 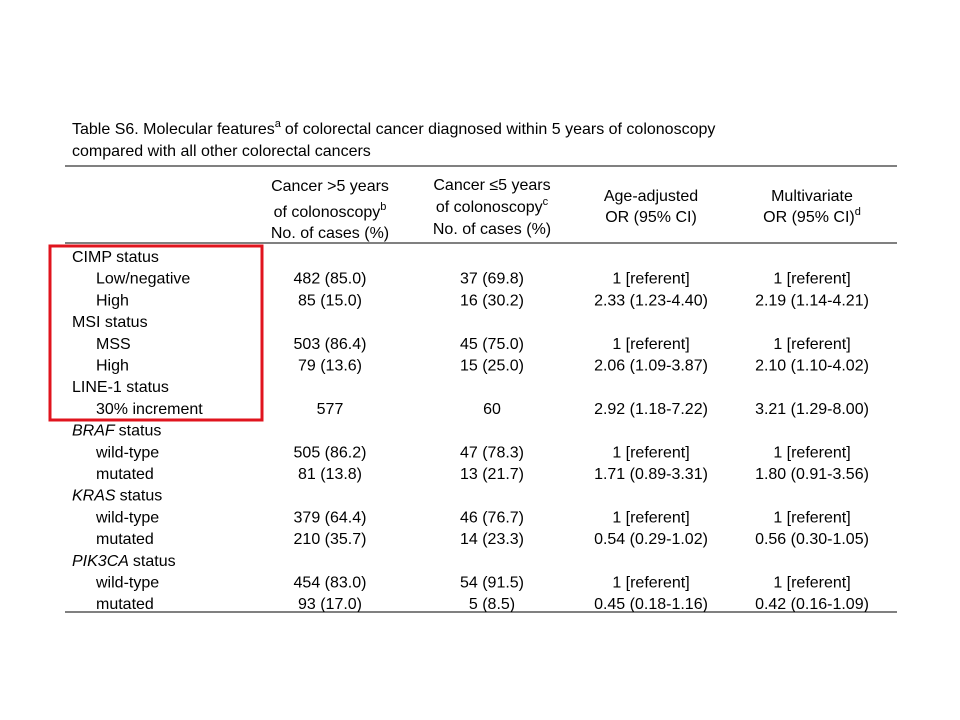 I want to click on column-header: Multivariate, so click(x=812, y=196).